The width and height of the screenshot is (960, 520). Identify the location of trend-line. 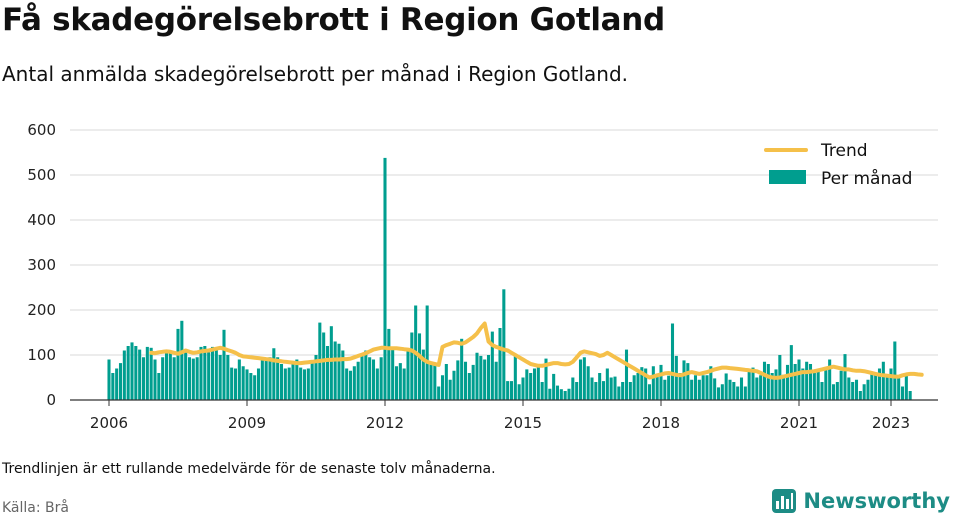
(536, 350).